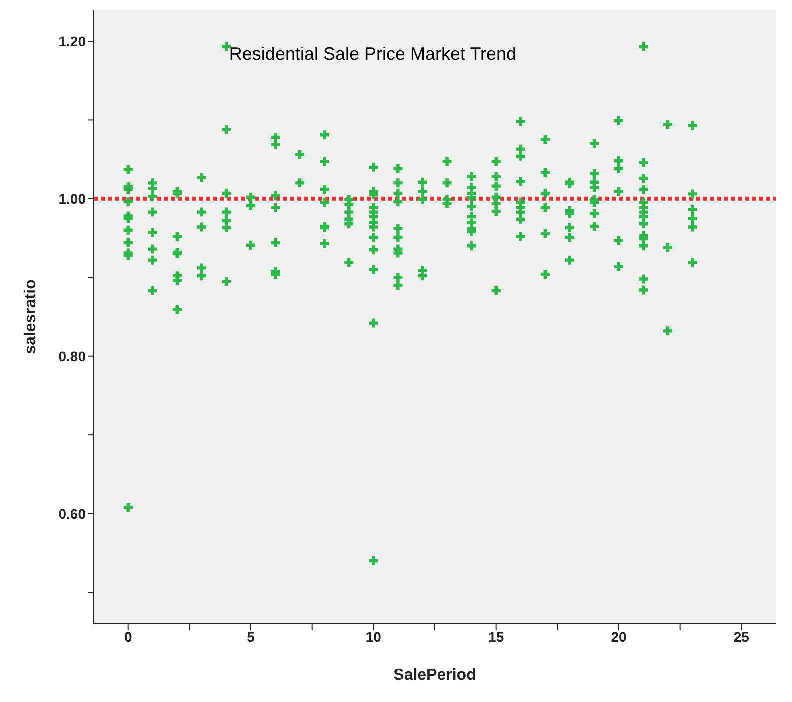 This screenshot has width=792, height=702. What do you see at coordinates (72, 41) in the screenshot?
I see `y-tick-label: 1.20` at bounding box center [72, 41].